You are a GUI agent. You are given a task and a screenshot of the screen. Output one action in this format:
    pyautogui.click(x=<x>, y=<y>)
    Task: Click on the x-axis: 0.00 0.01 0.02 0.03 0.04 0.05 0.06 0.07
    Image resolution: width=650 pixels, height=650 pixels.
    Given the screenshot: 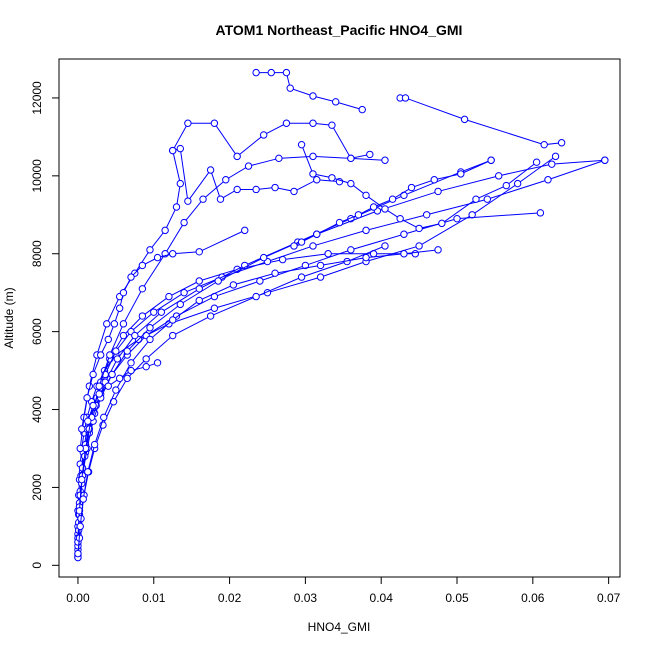 What is the action you would take?
    pyautogui.click(x=343, y=590)
    